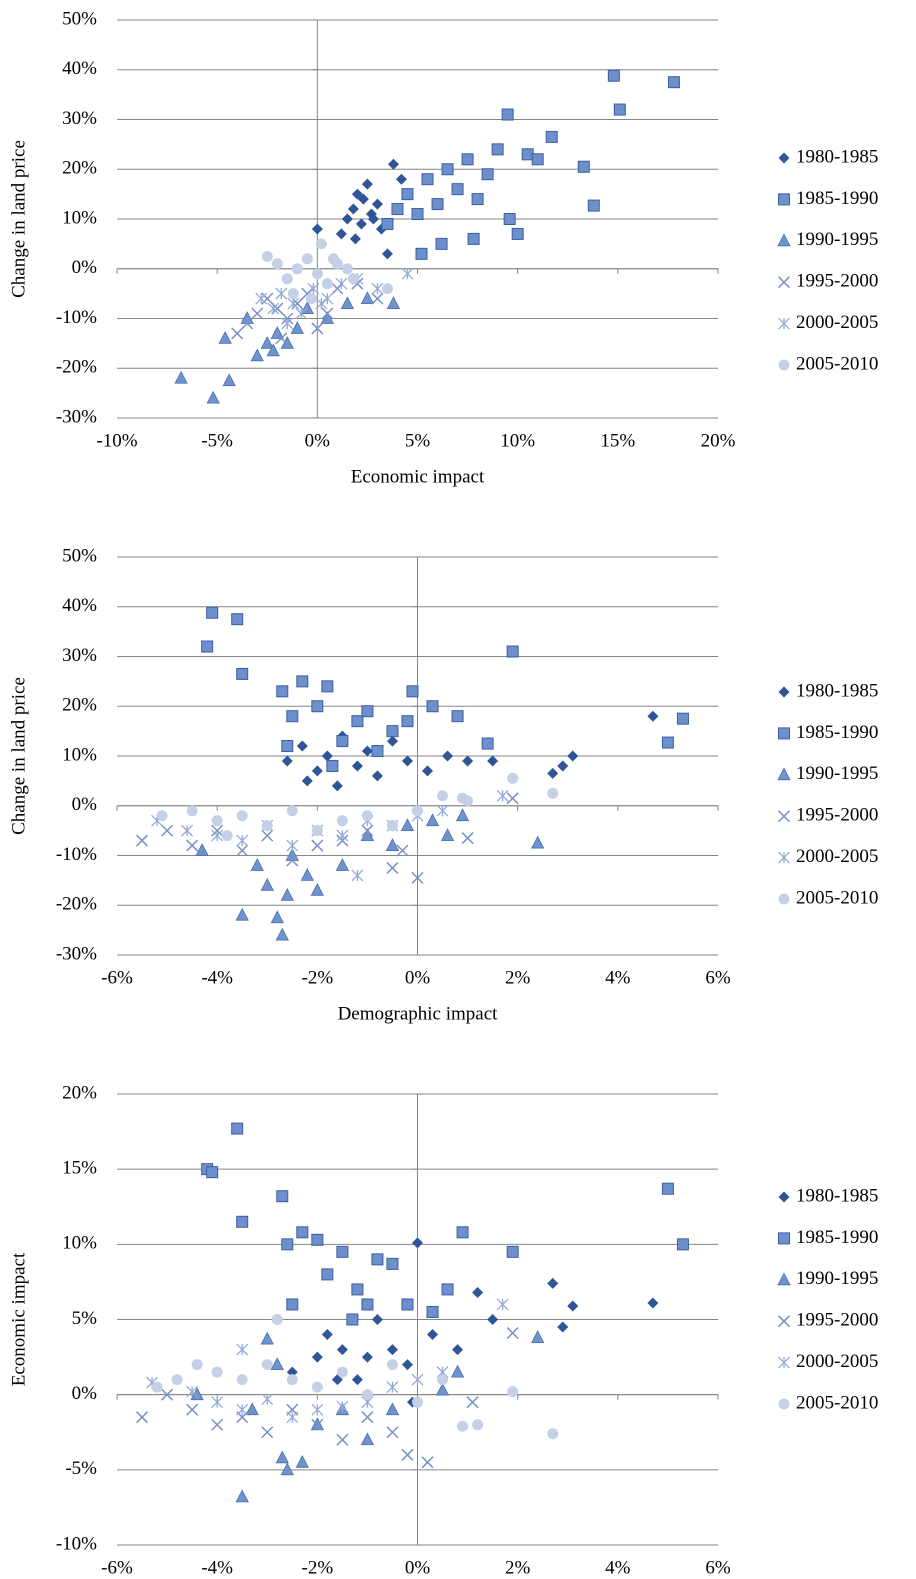 The height and width of the screenshot is (1579, 916). Describe the element at coordinates (76, 367) in the screenshot. I see `y-tick-label: -20%` at that location.